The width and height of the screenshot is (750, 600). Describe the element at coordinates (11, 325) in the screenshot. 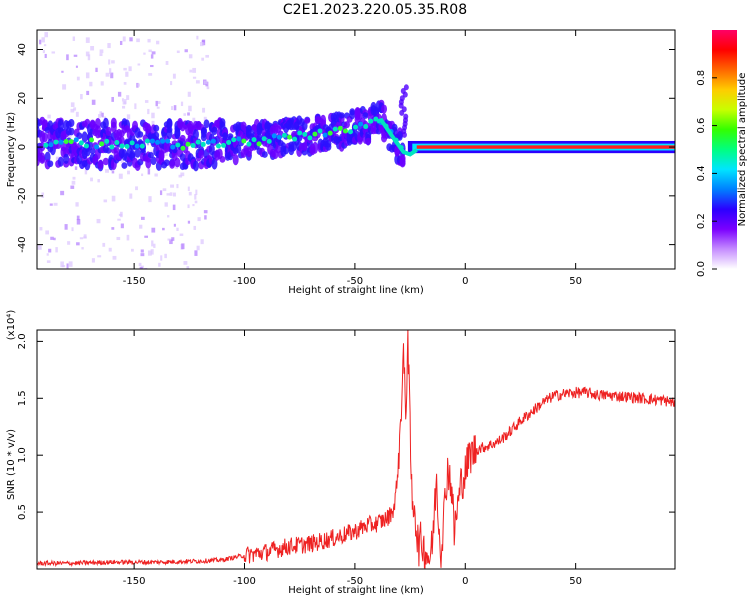

I see `snr-multiplier-label: (x10⁴)` at that location.